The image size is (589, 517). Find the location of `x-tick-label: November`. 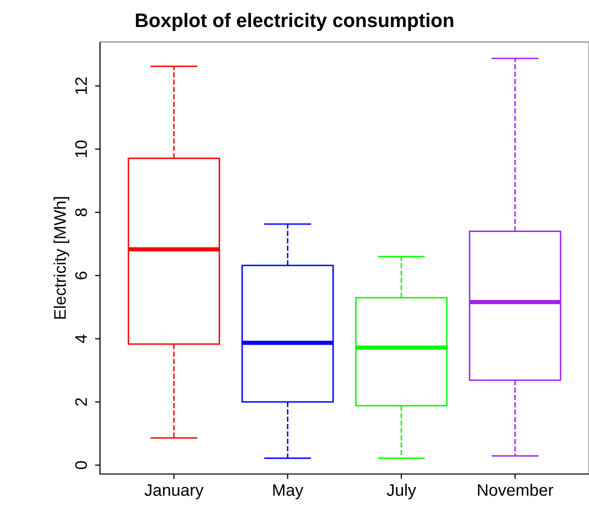

x-tick-label: November is located at coordinates (516, 490).